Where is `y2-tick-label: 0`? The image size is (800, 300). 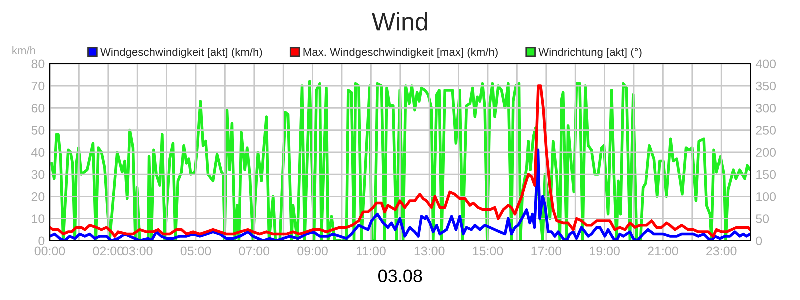 y2-tick-label: 0 is located at coordinates (759, 241).